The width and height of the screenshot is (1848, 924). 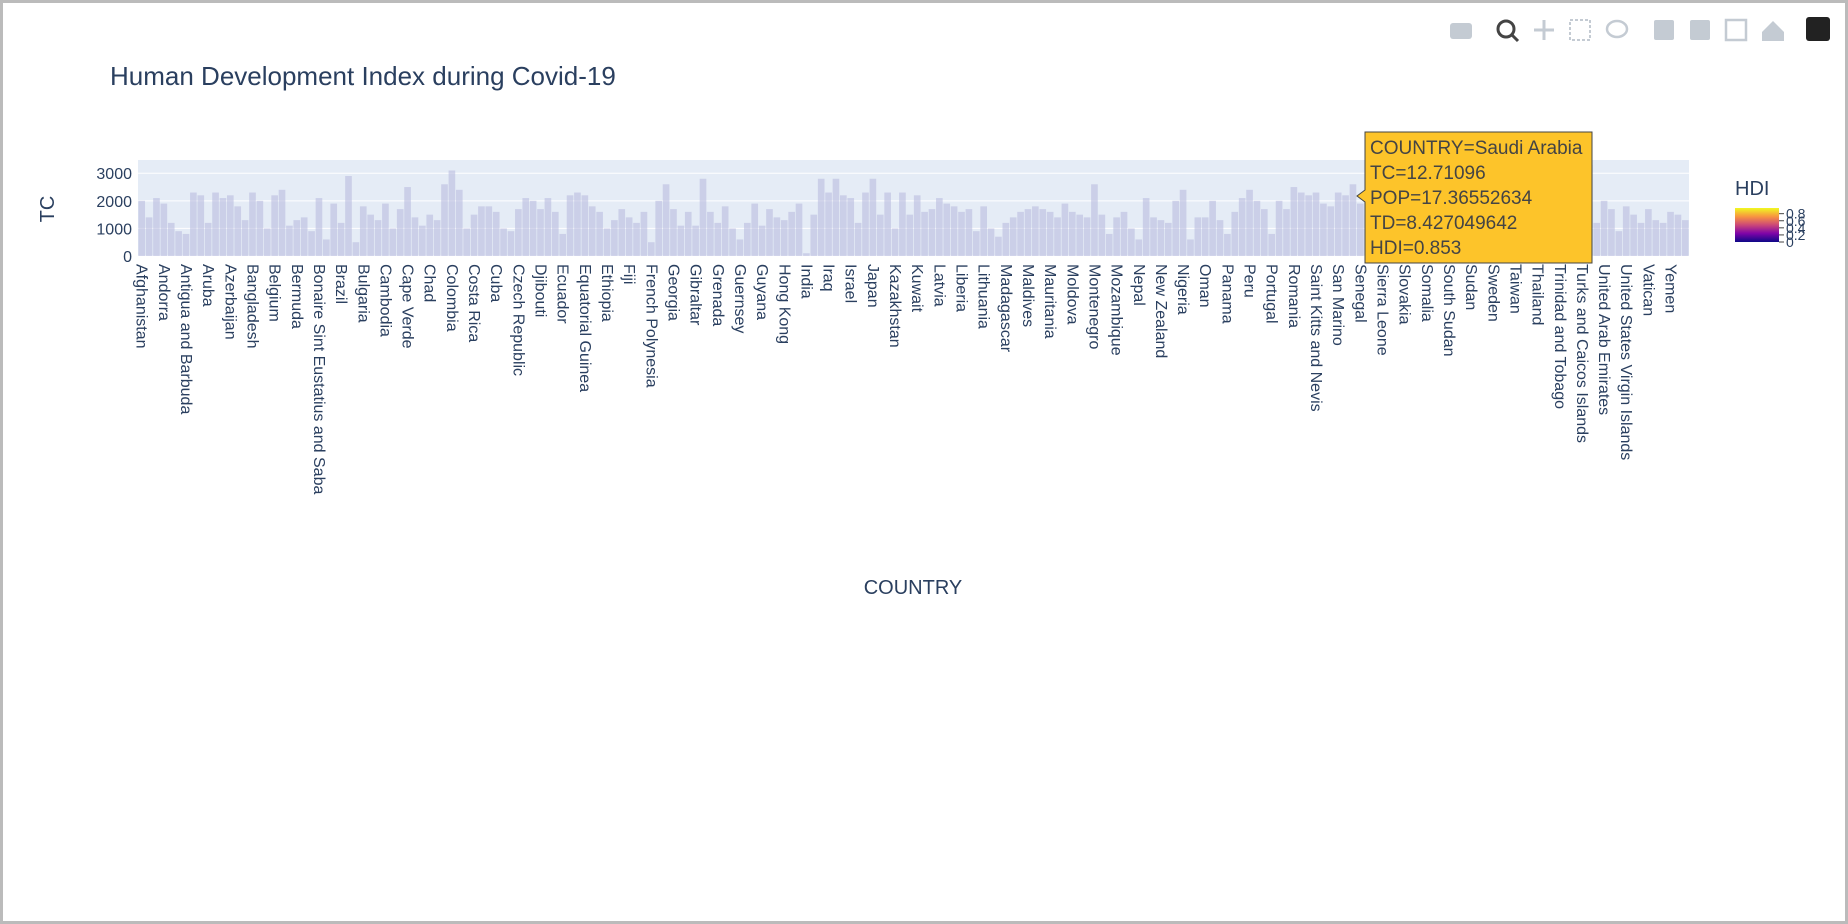 I want to click on x-tick-label: Mauritania, so click(x=1049, y=301).